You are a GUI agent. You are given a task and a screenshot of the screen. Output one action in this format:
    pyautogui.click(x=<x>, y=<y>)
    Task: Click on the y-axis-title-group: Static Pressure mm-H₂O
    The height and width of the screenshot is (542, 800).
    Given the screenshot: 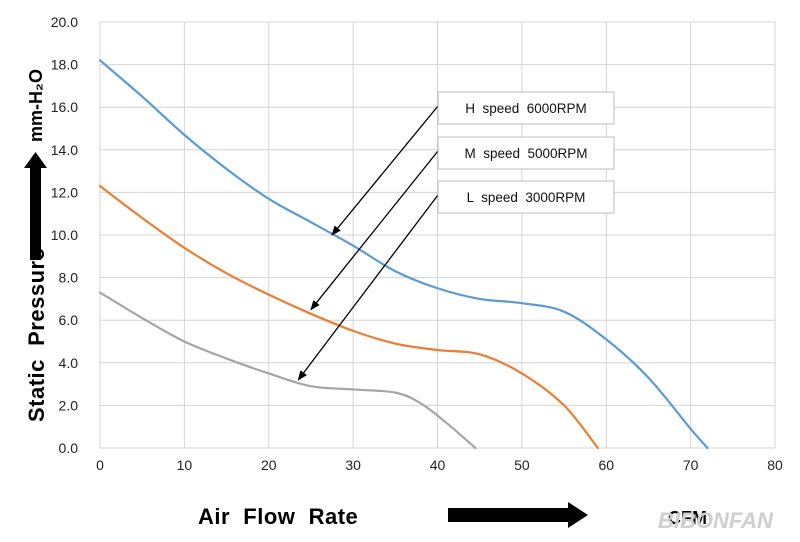 What is the action you would take?
    pyautogui.click(x=36, y=245)
    